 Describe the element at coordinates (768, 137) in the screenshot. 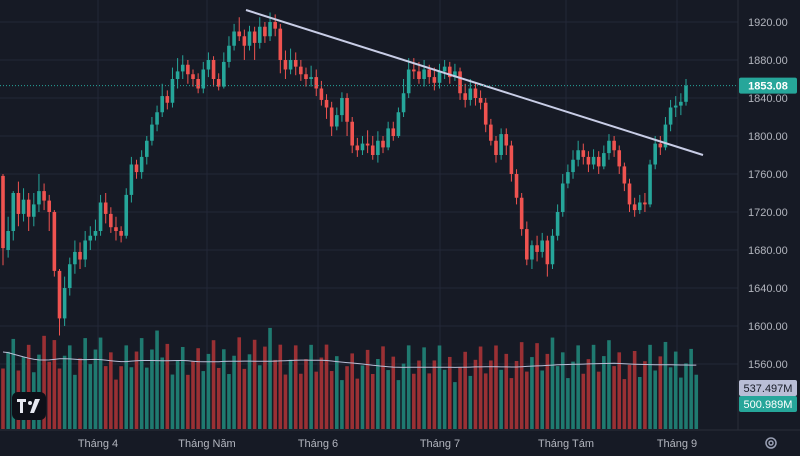

I see `price-tick-label: 1800.00` at that location.